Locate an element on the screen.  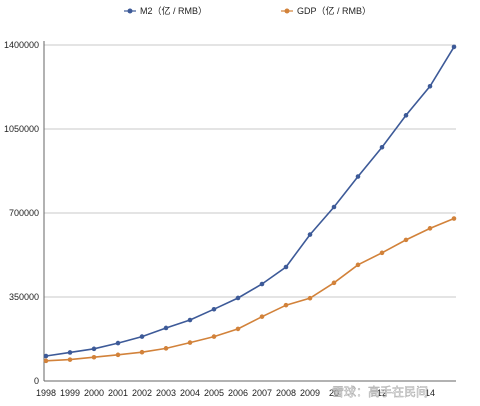
x-tick-label: 2001 is located at coordinates (118, 393).